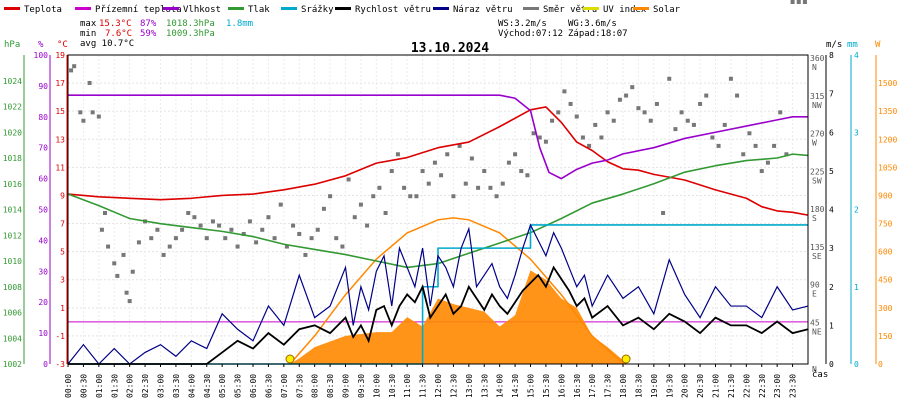  I want to click on time-tick-label: 11:00, so click(407, 386).